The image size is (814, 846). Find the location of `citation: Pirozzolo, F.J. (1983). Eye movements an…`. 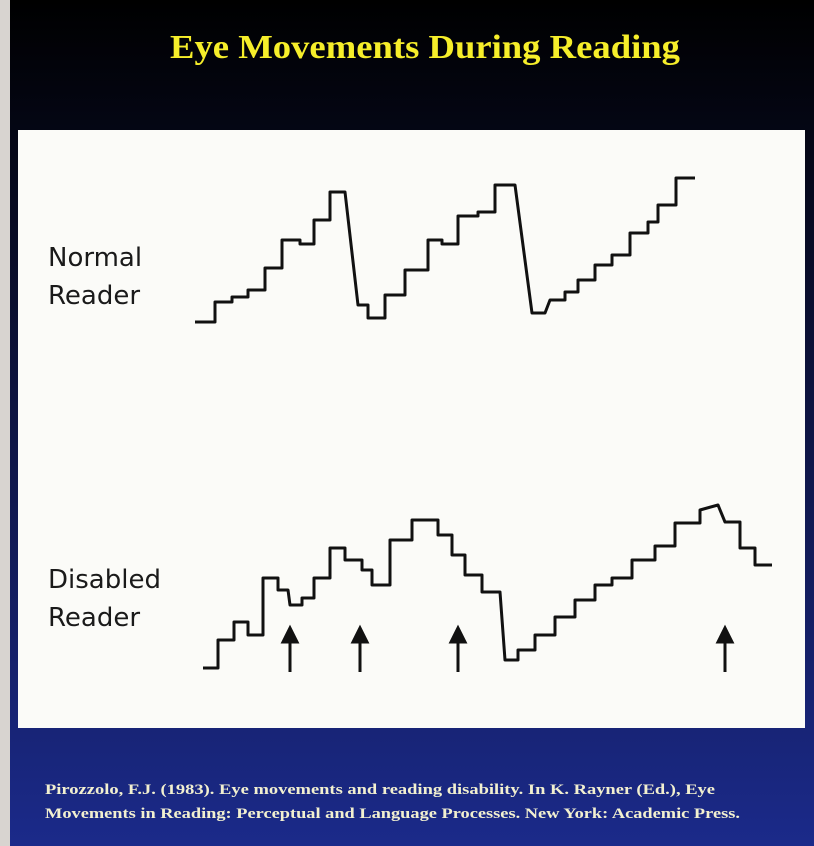

citation: Pirozzolo, F.J. (1983). Eye movements an… is located at coordinates (380, 790).